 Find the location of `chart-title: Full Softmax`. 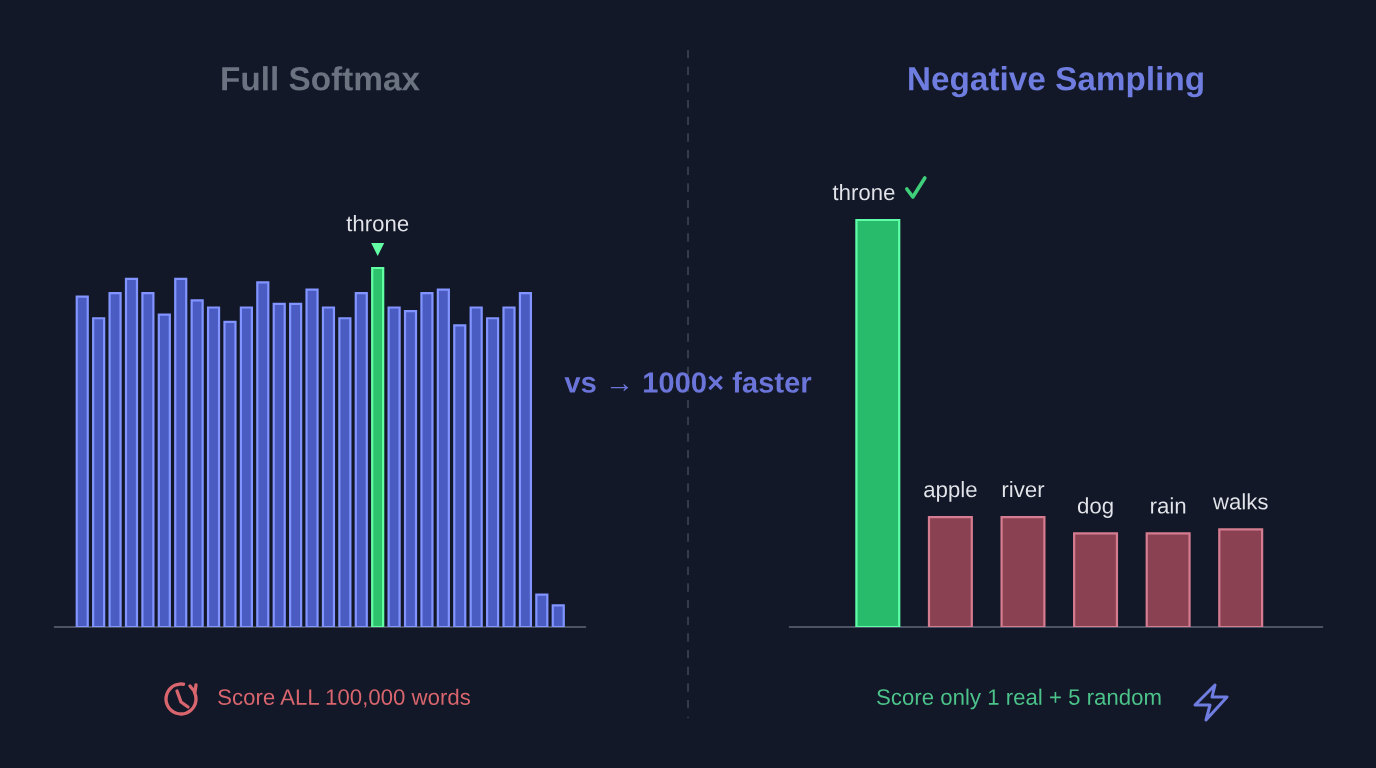

chart-title: Full Softmax is located at coordinates (321, 78).